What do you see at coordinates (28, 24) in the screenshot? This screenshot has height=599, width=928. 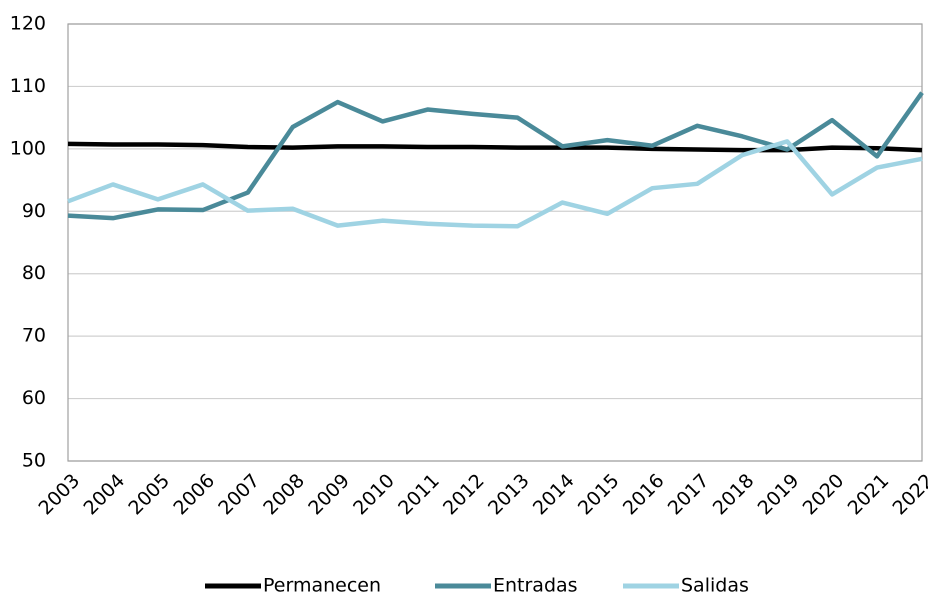 I see `y-tick-label: 120` at bounding box center [28, 24].